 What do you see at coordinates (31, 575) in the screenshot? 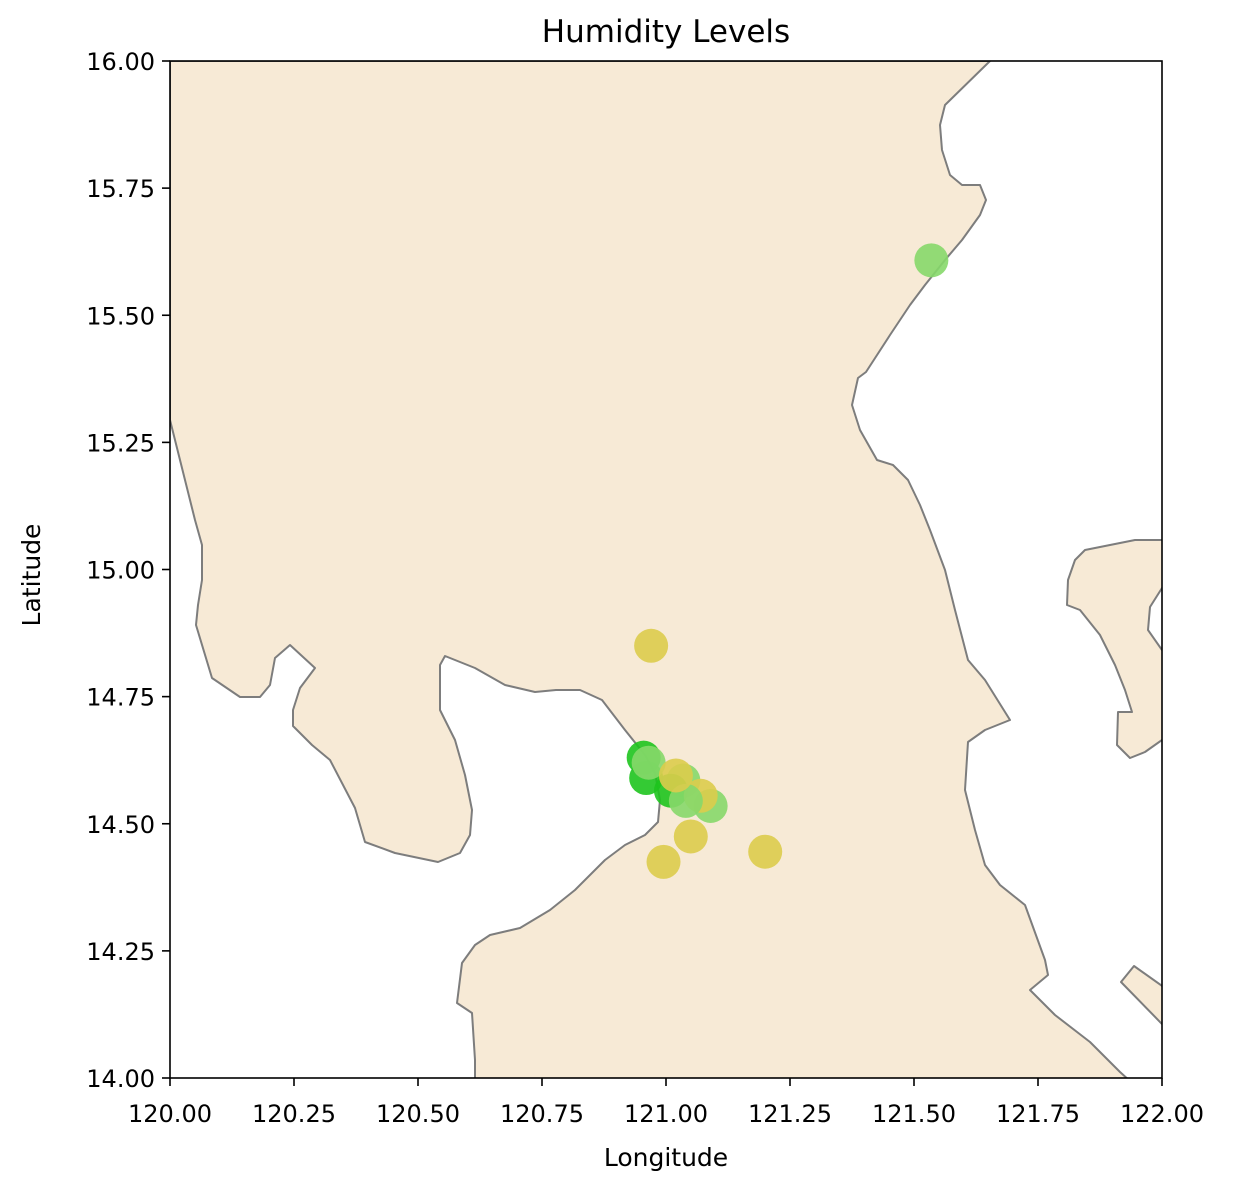
I see `y-axis-label: Latitude` at bounding box center [31, 575].